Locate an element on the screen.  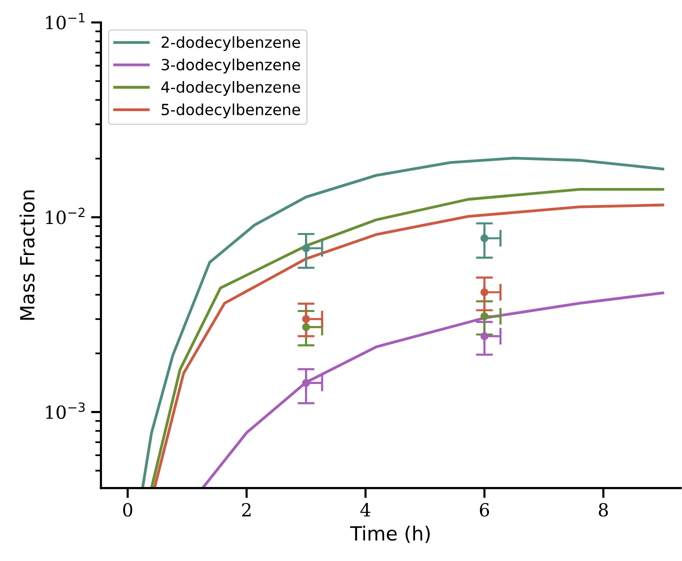
y-tick-label: 10$^{−2}$ is located at coordinates (65, 216).